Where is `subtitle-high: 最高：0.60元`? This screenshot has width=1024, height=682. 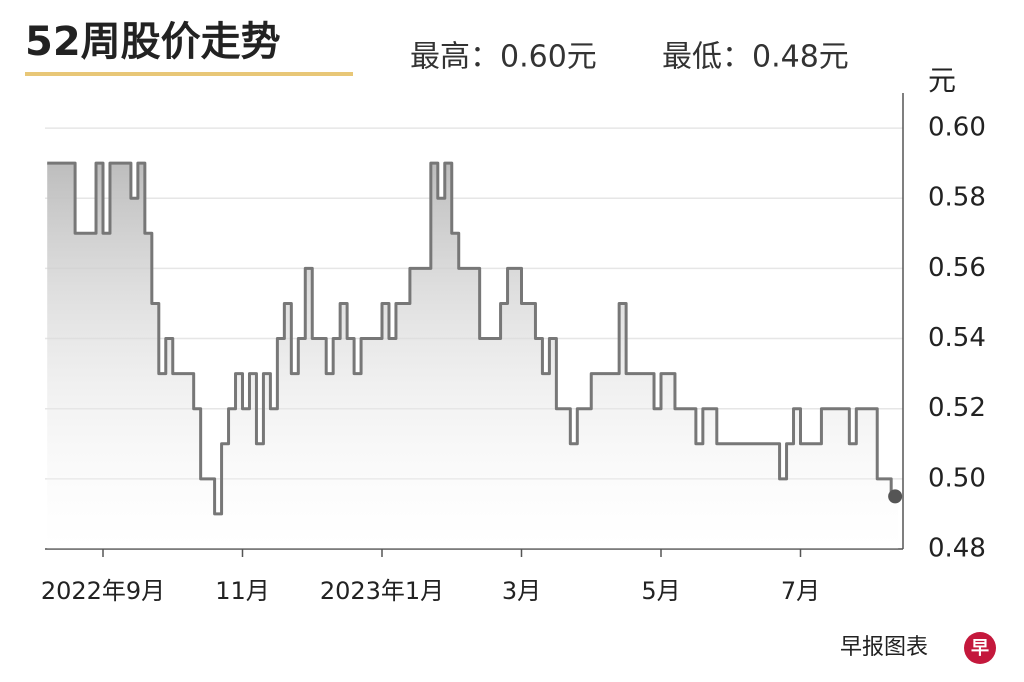
subtitle-high: 最高：0.60元 is located at coordinates (503, 57).